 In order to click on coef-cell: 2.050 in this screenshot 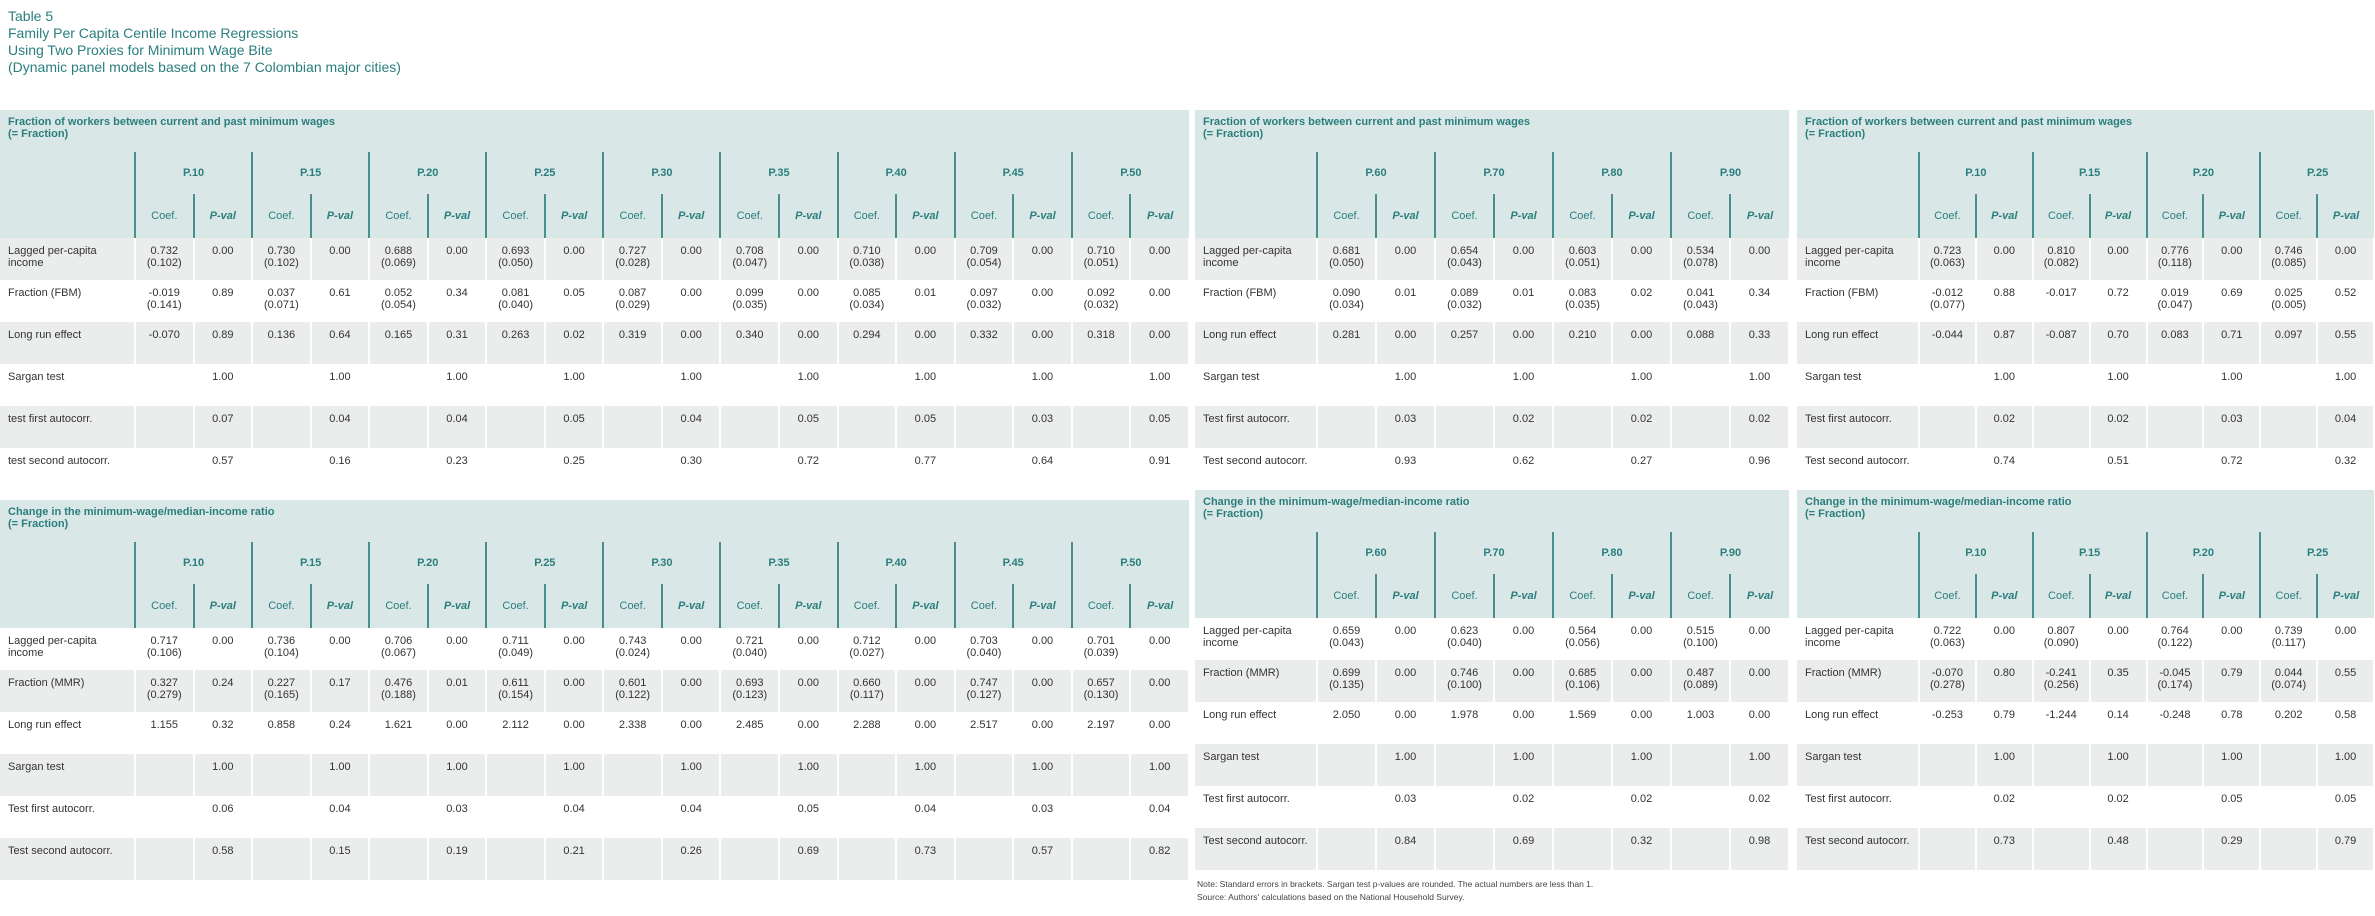, I will do `click(1347, 723)`.